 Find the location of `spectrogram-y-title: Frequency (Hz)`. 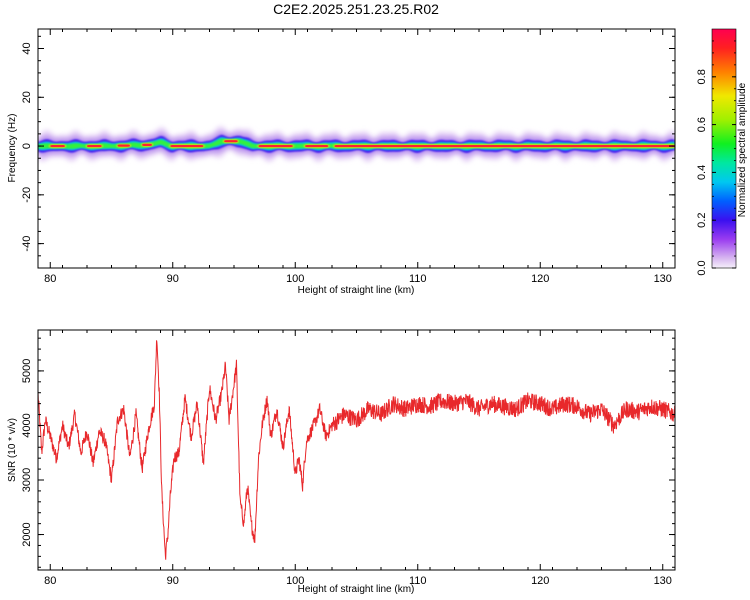

spectrogram-y-title: Frequency (Hz) is located at coordinates (12, 148).